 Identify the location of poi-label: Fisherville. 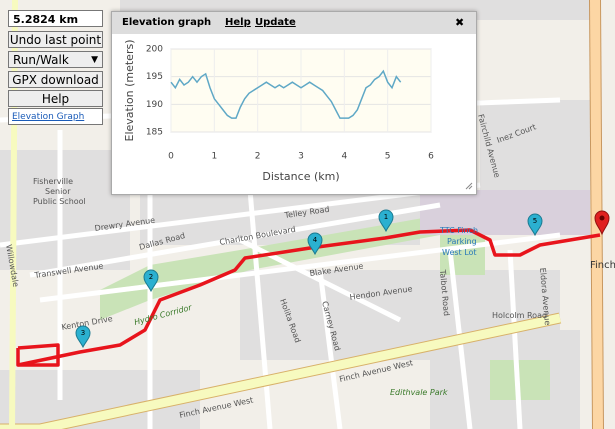
(53, 181).